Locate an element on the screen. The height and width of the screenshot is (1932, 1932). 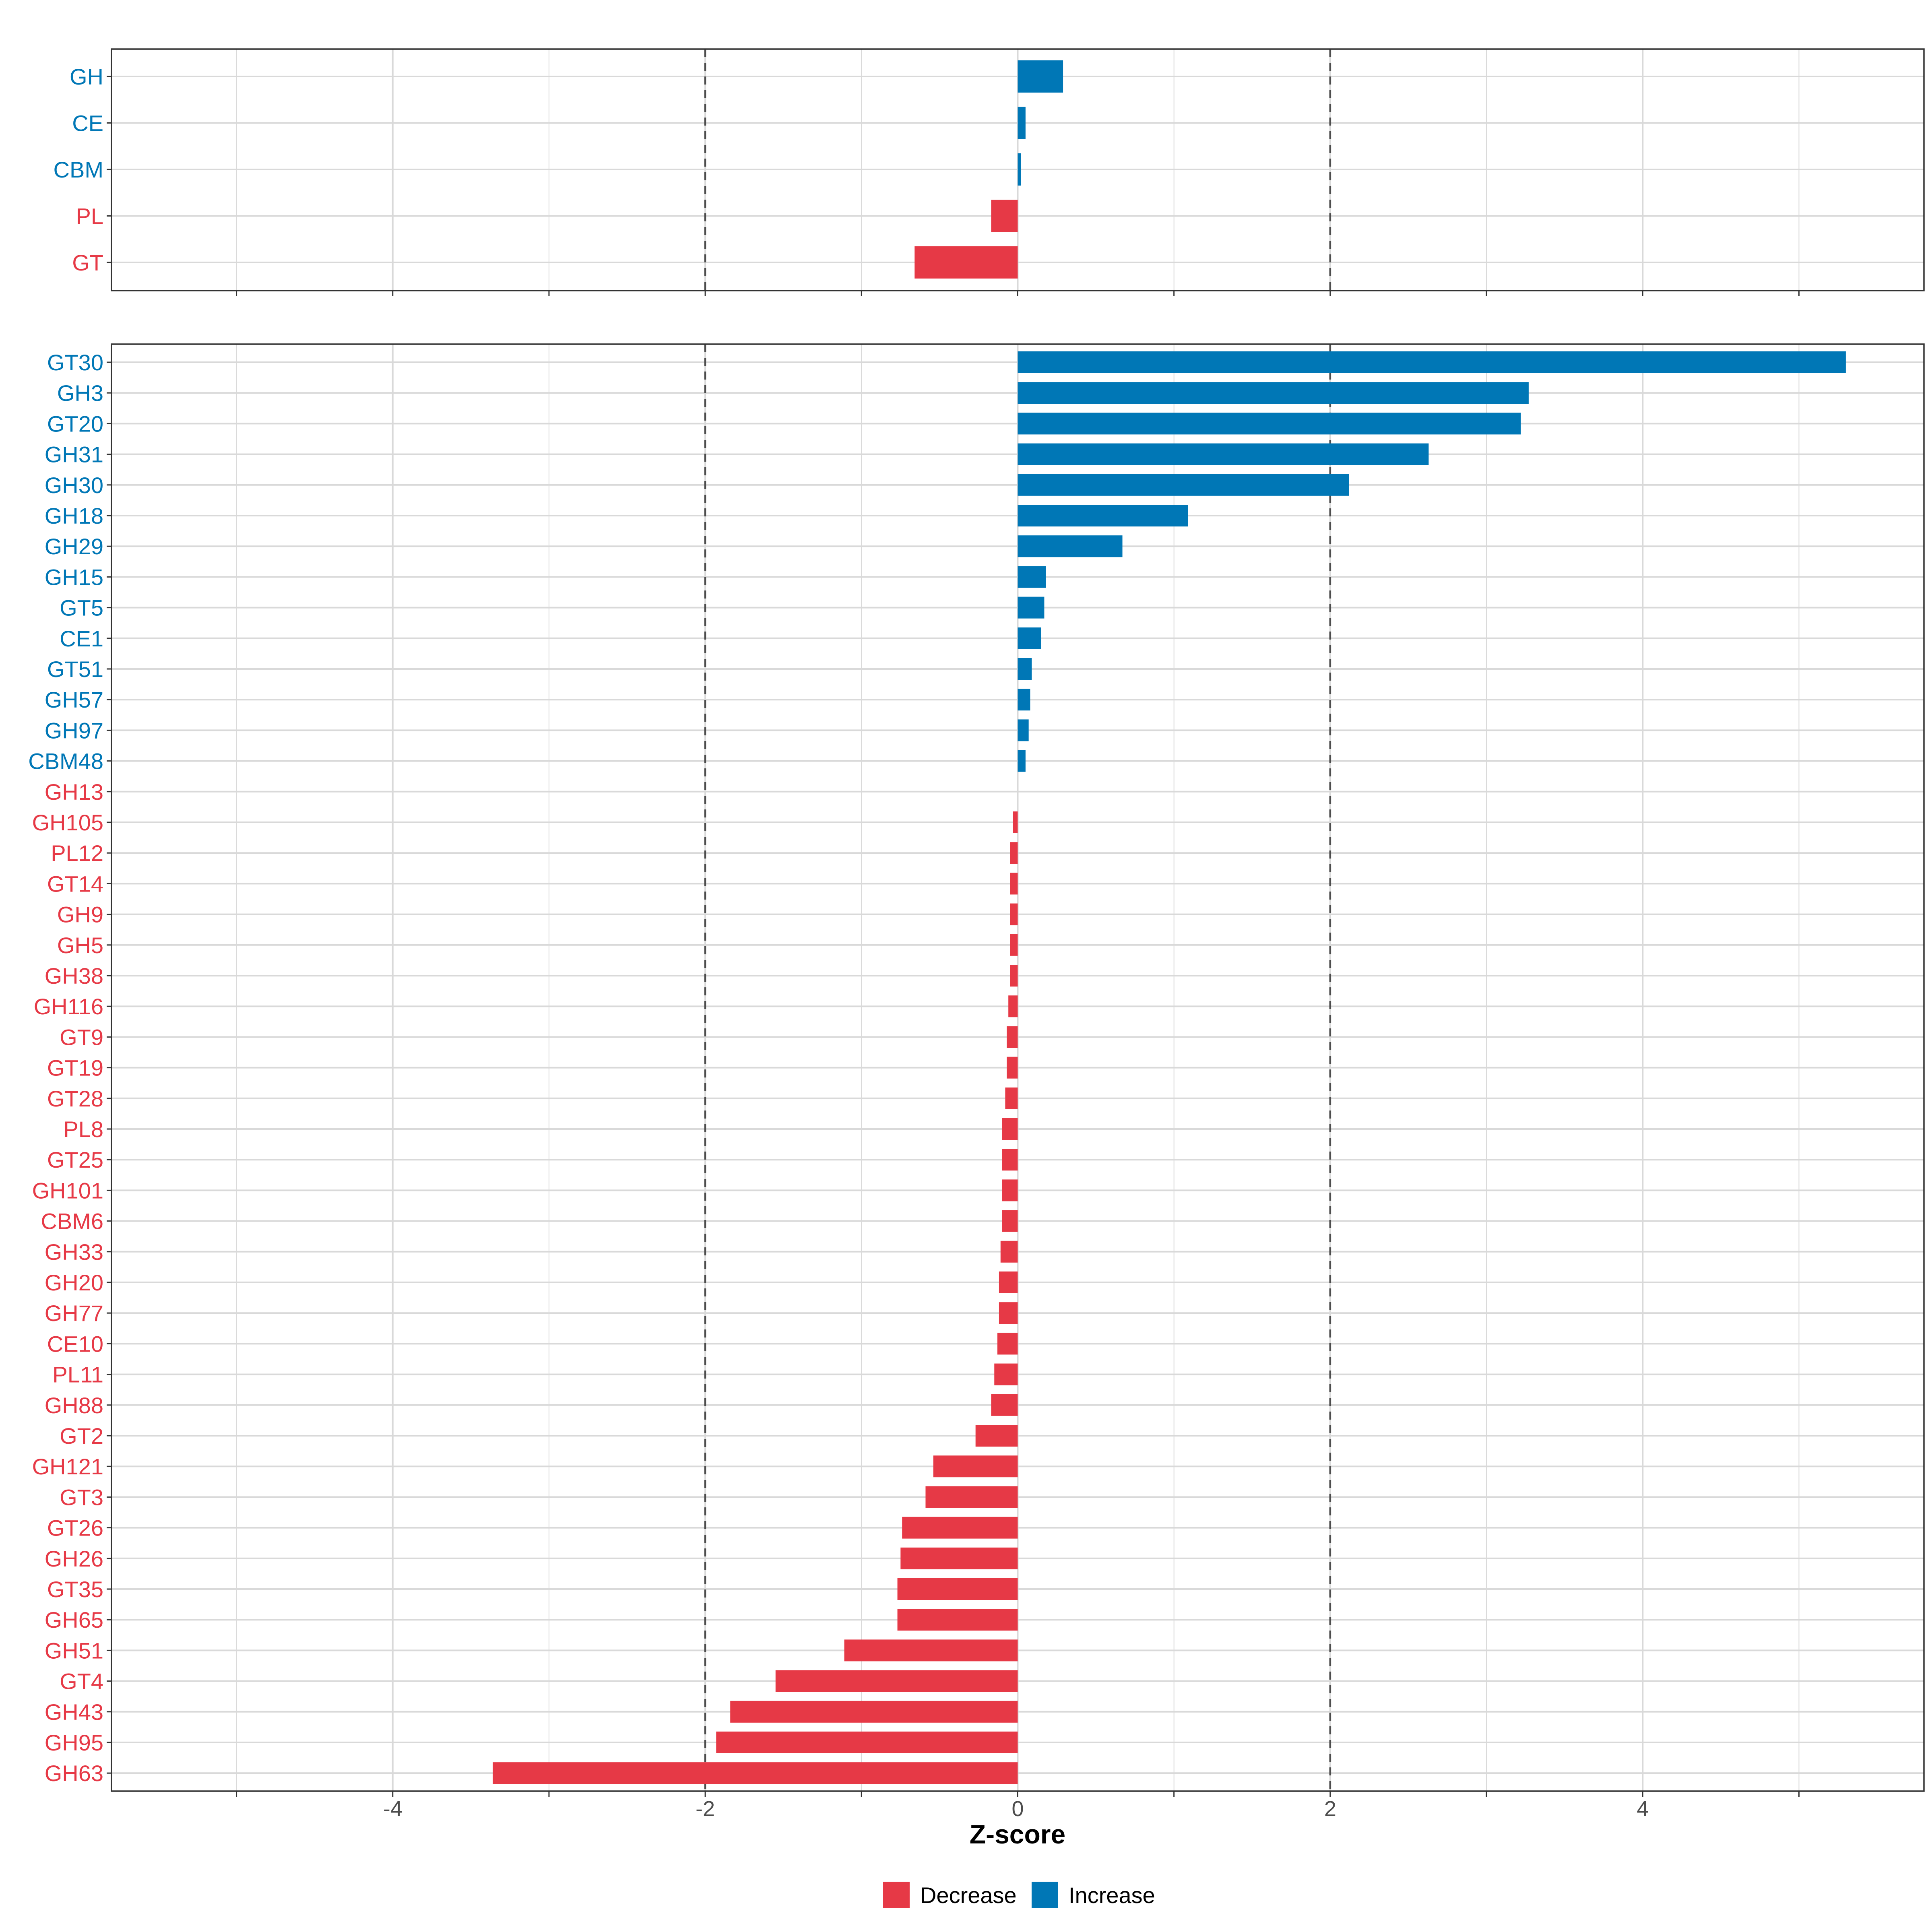
category-label-gt51: GT51 is located at coordinates (75, 669).